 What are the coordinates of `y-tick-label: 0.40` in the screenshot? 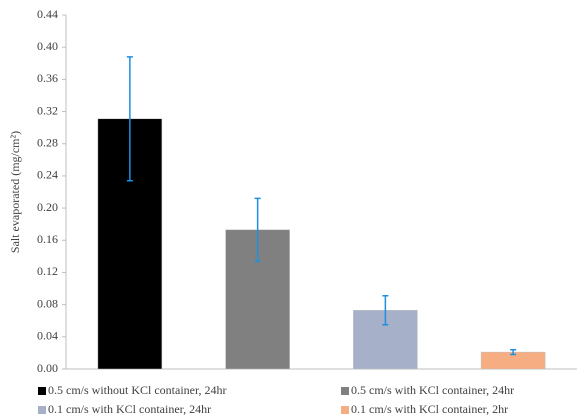 It's located at (47, 46).